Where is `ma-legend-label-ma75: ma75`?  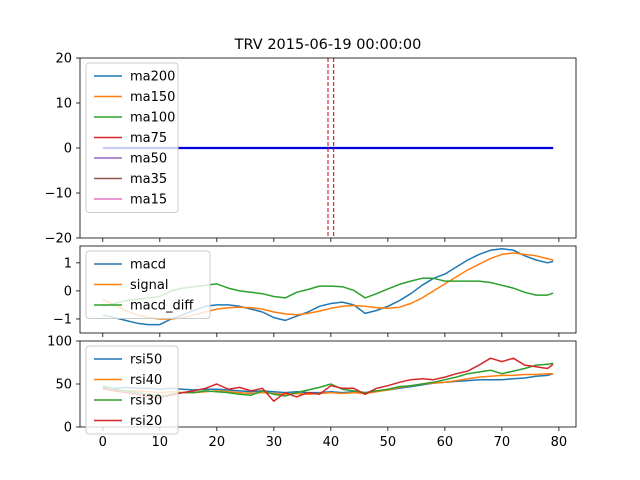 ma-legend-label-ma75: ma75 is located at coordinates (148, 138).